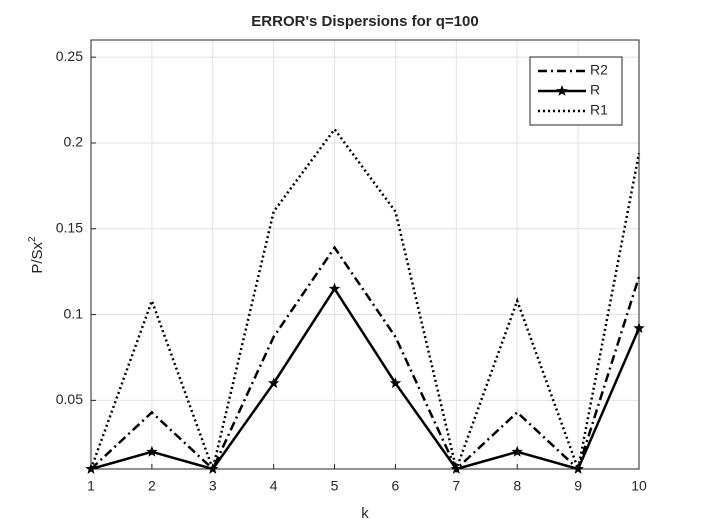 The width and height of the screenshot is (706, 530). What do you see at coordinates (365, 513) in the screenshot?
I see `x-axis-label: k` at bounding box center [365, 513].